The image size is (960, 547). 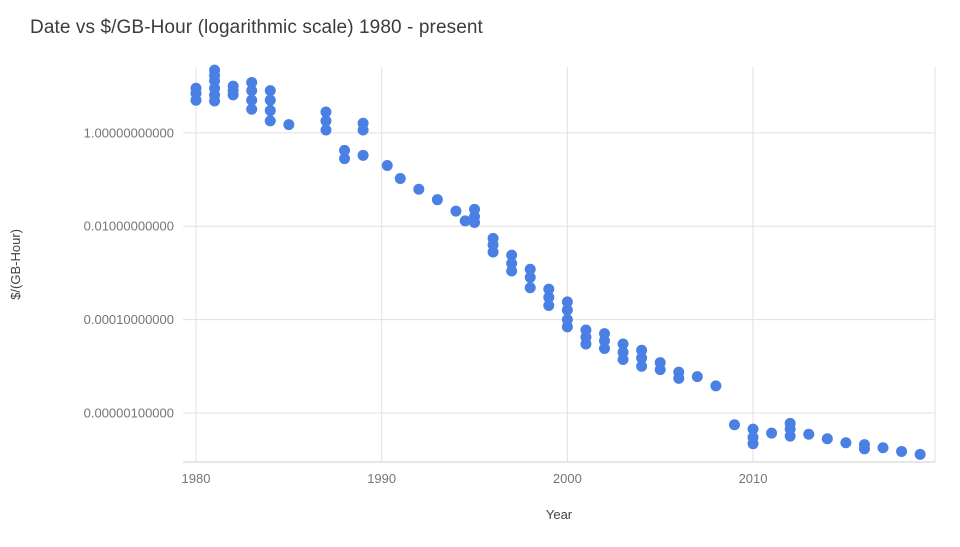 I want to click on x-tick-label: 2000, so click(x=567, y=478).